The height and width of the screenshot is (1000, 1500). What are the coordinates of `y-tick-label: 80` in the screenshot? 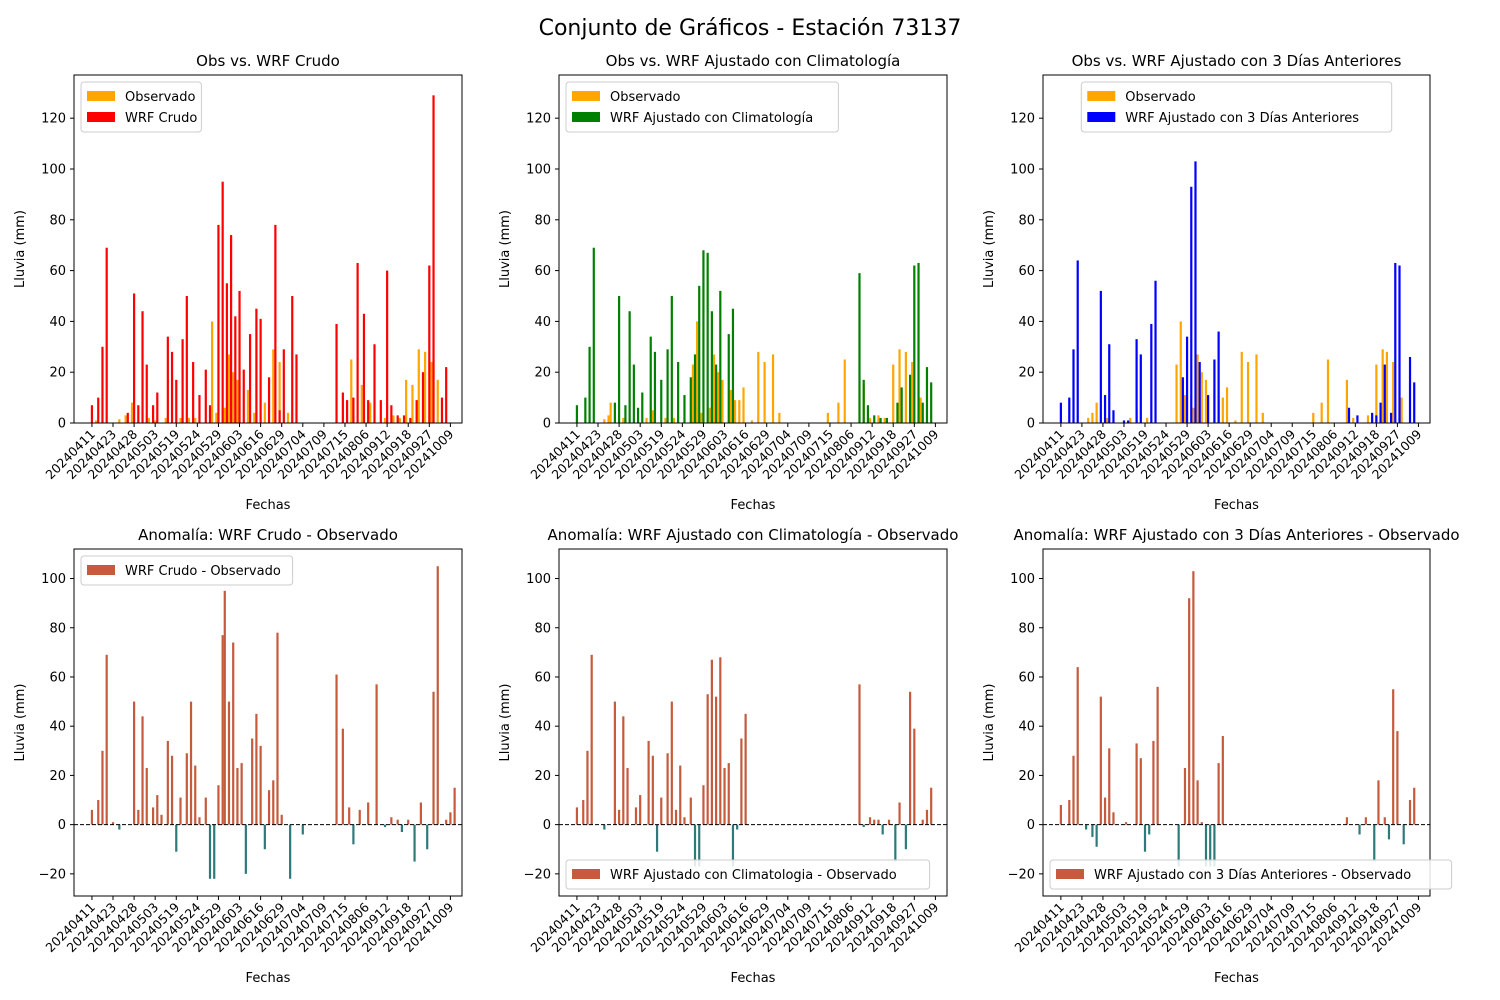 It's located at (1026, 220).